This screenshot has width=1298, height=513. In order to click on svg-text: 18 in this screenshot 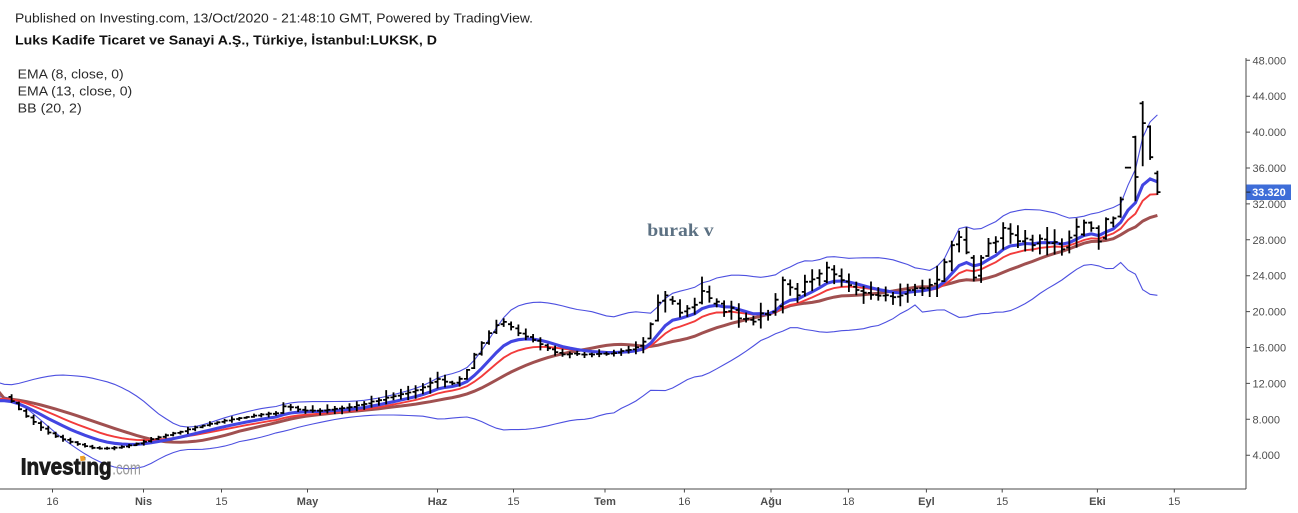, I will do `click(848, 502)`.